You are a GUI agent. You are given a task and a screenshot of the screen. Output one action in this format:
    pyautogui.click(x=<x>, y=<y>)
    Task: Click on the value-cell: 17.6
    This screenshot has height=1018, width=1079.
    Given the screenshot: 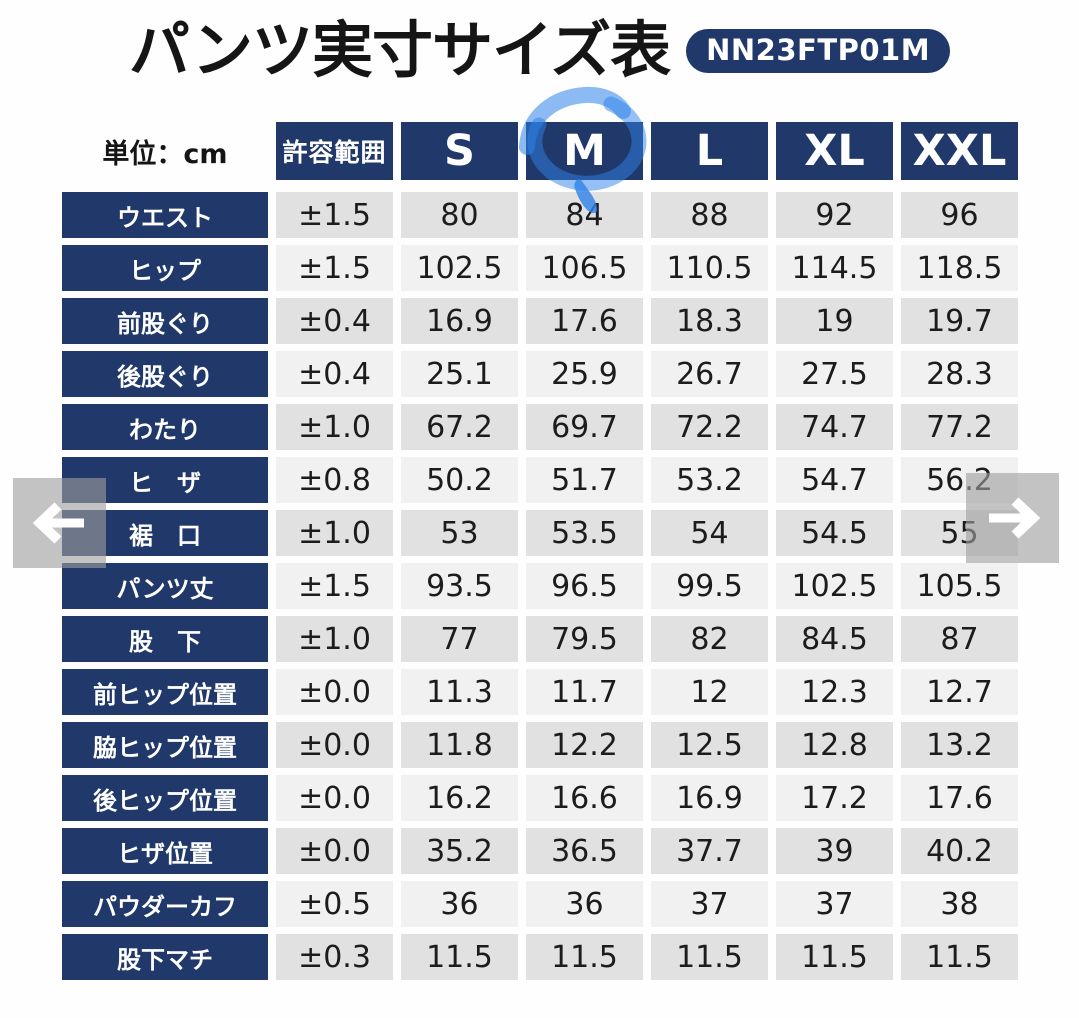 What is the action you would take?
    pyautogui.click(x=959, y=798)
    